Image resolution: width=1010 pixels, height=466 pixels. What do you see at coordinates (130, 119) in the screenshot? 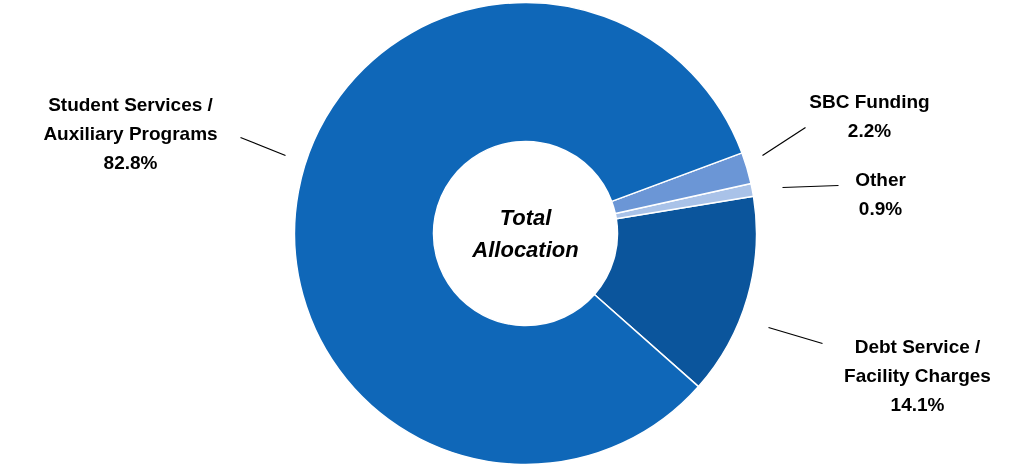
I see `slice-label: Student Services / Auxiliary Programs` at bounding box center [130, 119].